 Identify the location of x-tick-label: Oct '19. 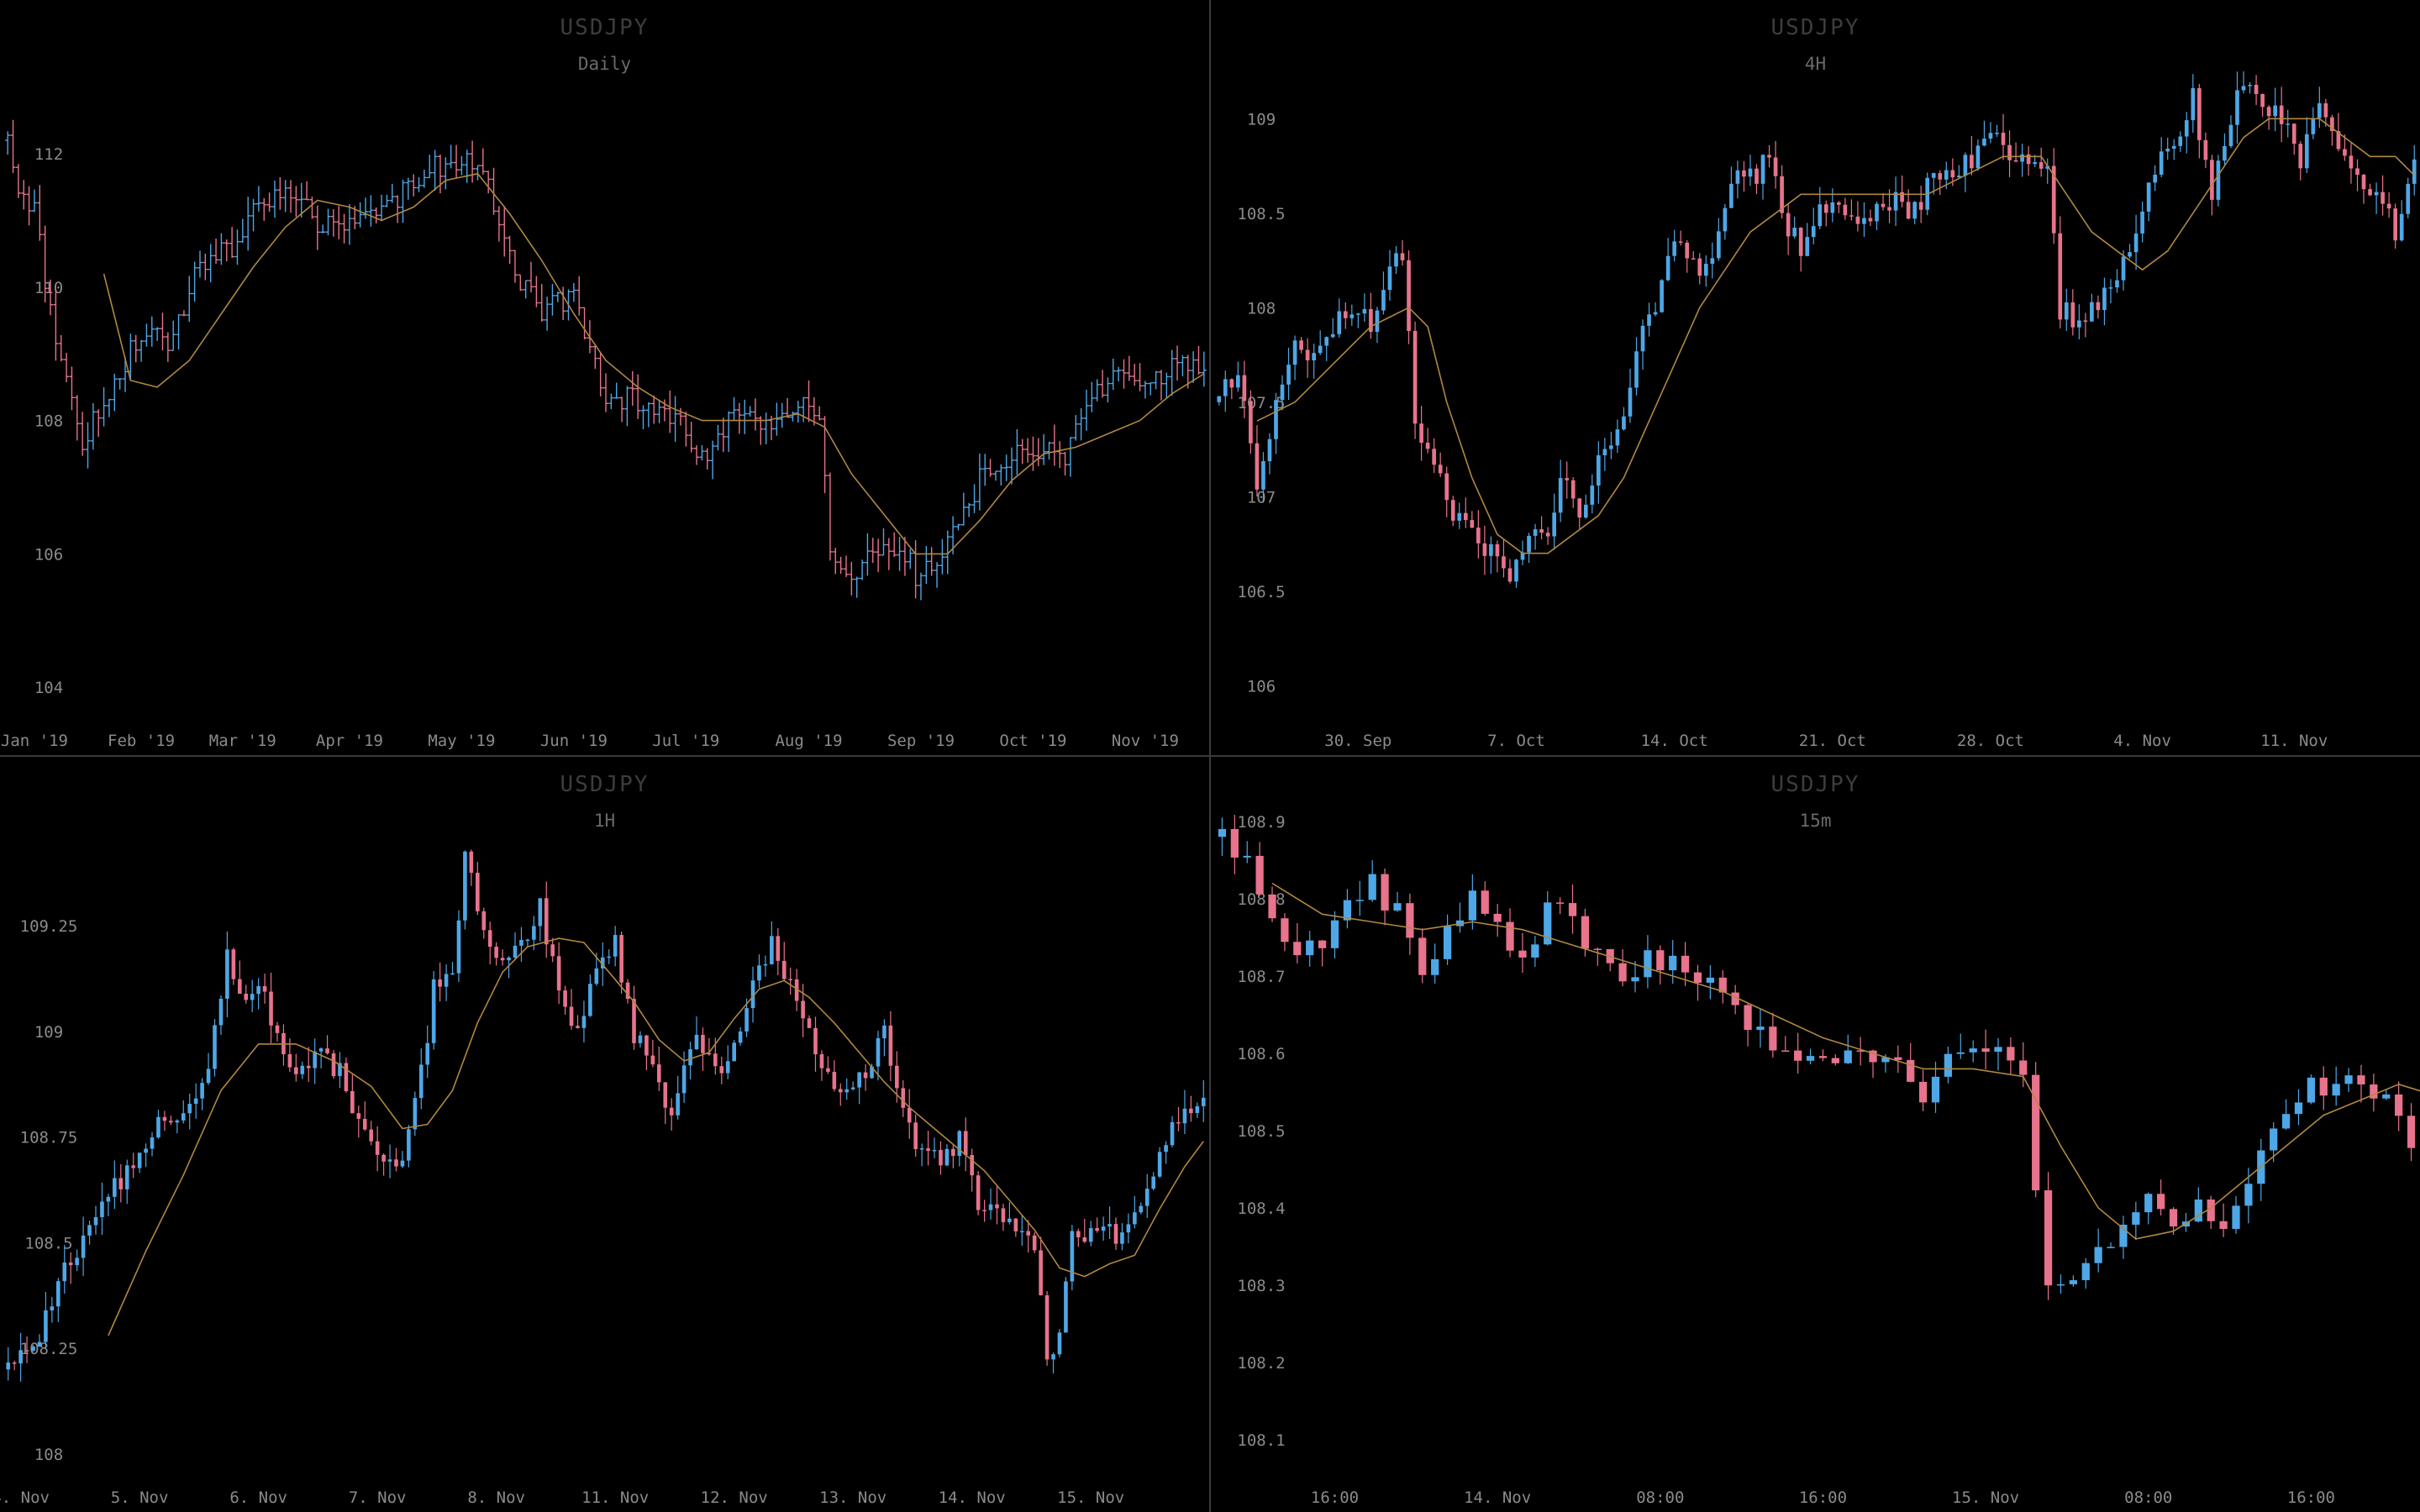
(1032, 741).